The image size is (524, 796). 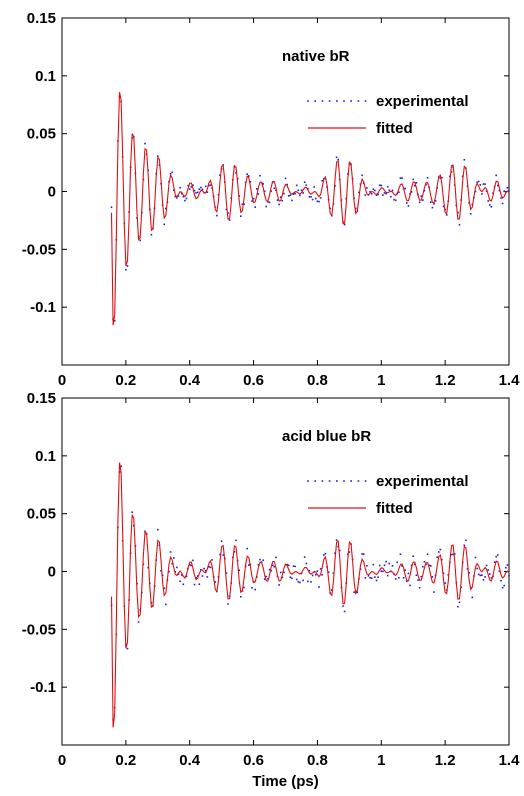 What do you see at coordinates (52, 192) in the screenshot?
I see `y-tick-label: 0` at bounding box center [52, 192].